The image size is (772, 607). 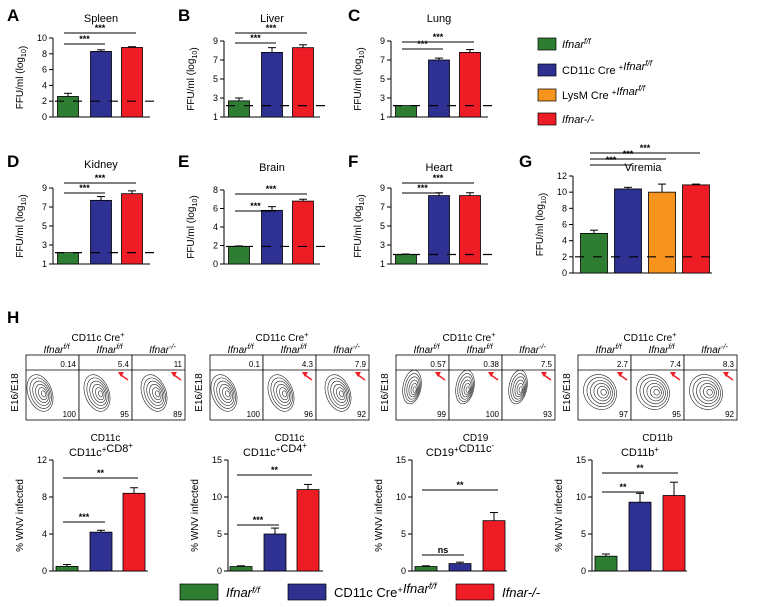 What do you see at coordinates (547, 119) in the screenshot?
I see `legend-swatch-ifnar_ko` at bounding box center [547, 119].